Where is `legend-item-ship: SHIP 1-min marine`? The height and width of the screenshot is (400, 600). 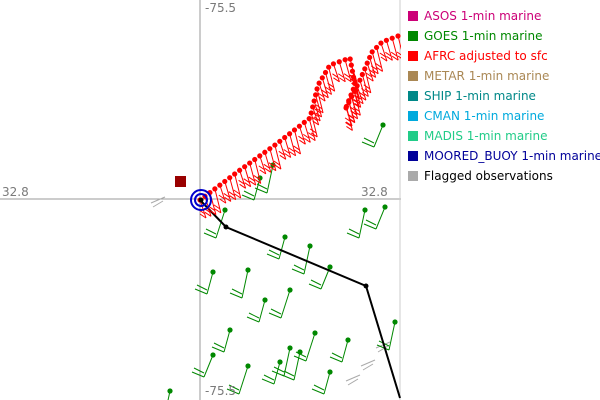 legend-item-ship: SHIP 1-min marine is located at coordinates (502, 96).